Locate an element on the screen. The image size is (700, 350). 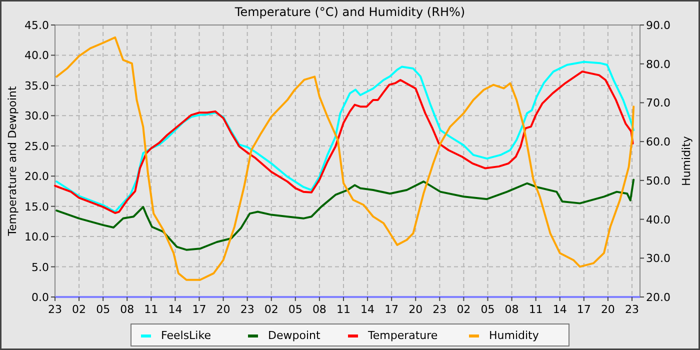
y-tick-label: 15.0 is located at coordinates (36, 207).